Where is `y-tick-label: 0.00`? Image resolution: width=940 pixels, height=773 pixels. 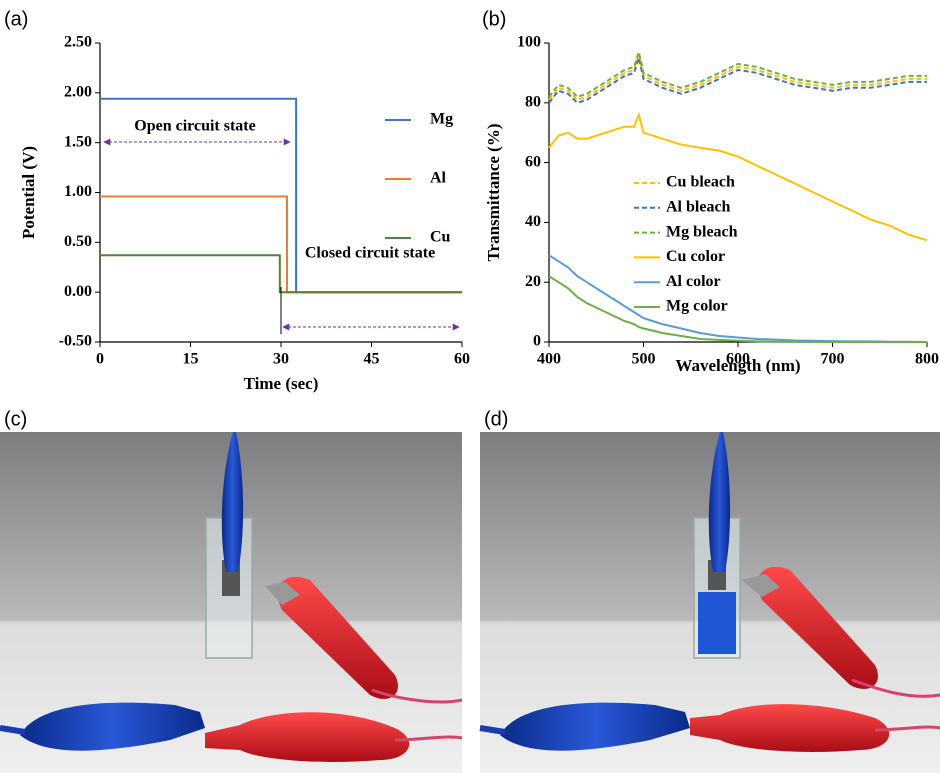
y-tick-label: 0.00 is located at coordinates (78, 291).